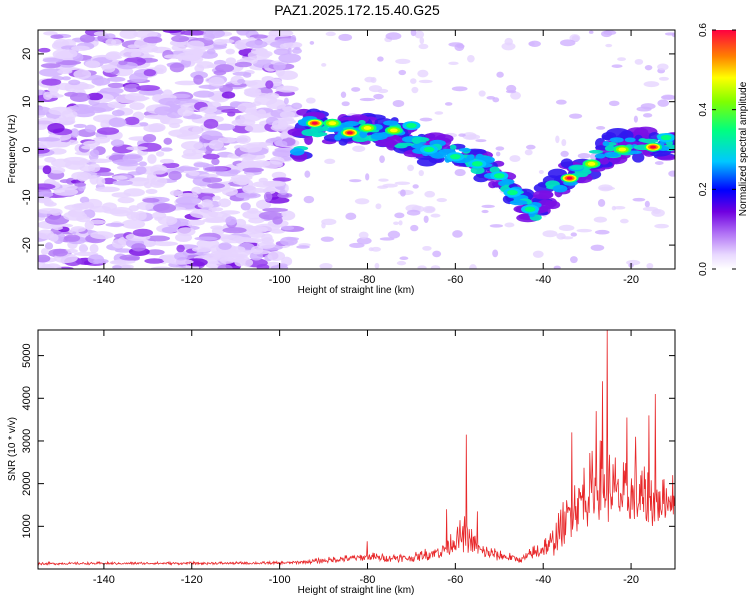  Describe the element at coordinates (703, 109) in the screenshot. I see `colorbar-tick-label: 0.4` at that location.